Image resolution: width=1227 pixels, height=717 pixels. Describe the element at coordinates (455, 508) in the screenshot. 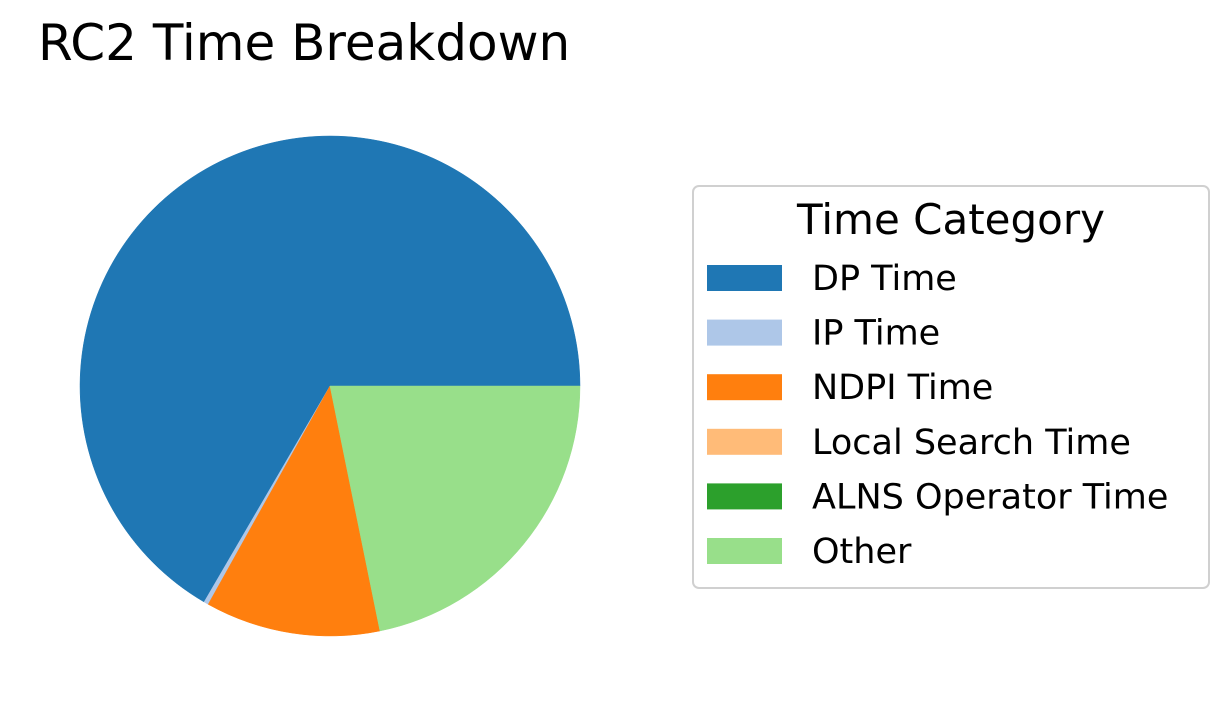

I see `pie-slice-other` at that location.